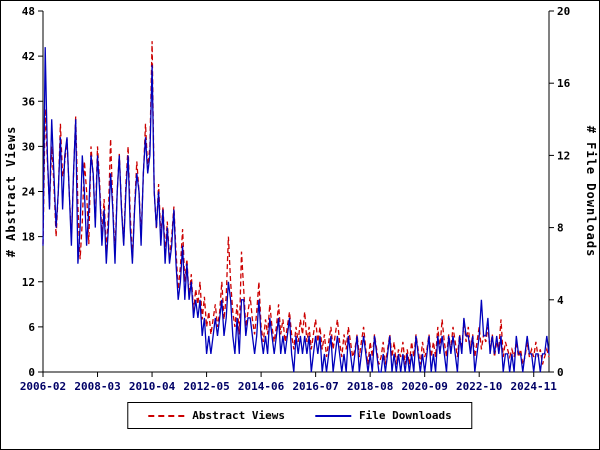  What do you see at coordinates (300, 415) in the screenshot?
I see `legend: Abstract Views File Downloads` at bounding box center [300, 415].